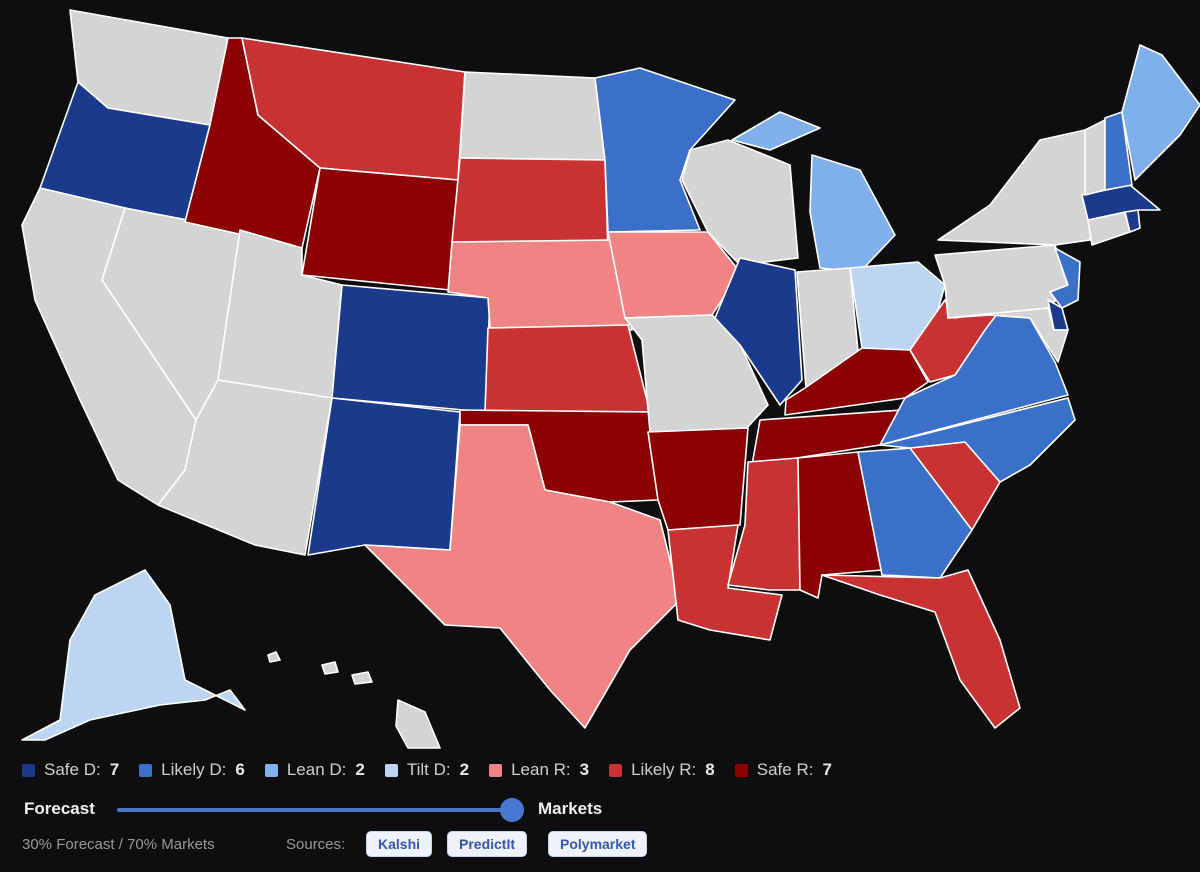  I want to click on slider-left-label: Forecast, so click(59, 808).